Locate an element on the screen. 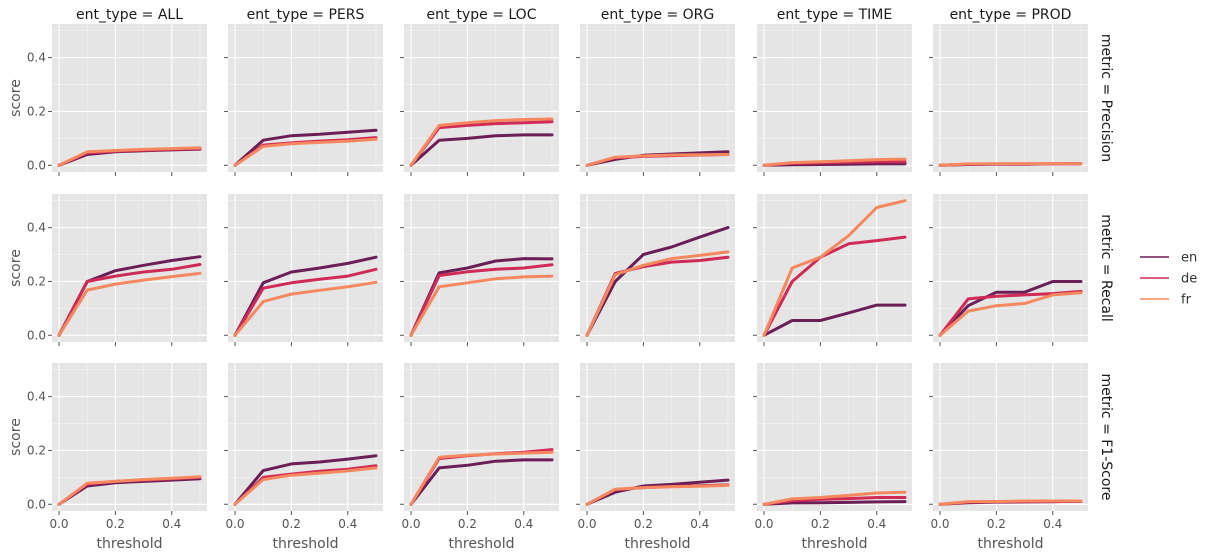 The width and height of the screenshot is (1208, 555). panel-precision-loc is located at coordinates (479, 100).